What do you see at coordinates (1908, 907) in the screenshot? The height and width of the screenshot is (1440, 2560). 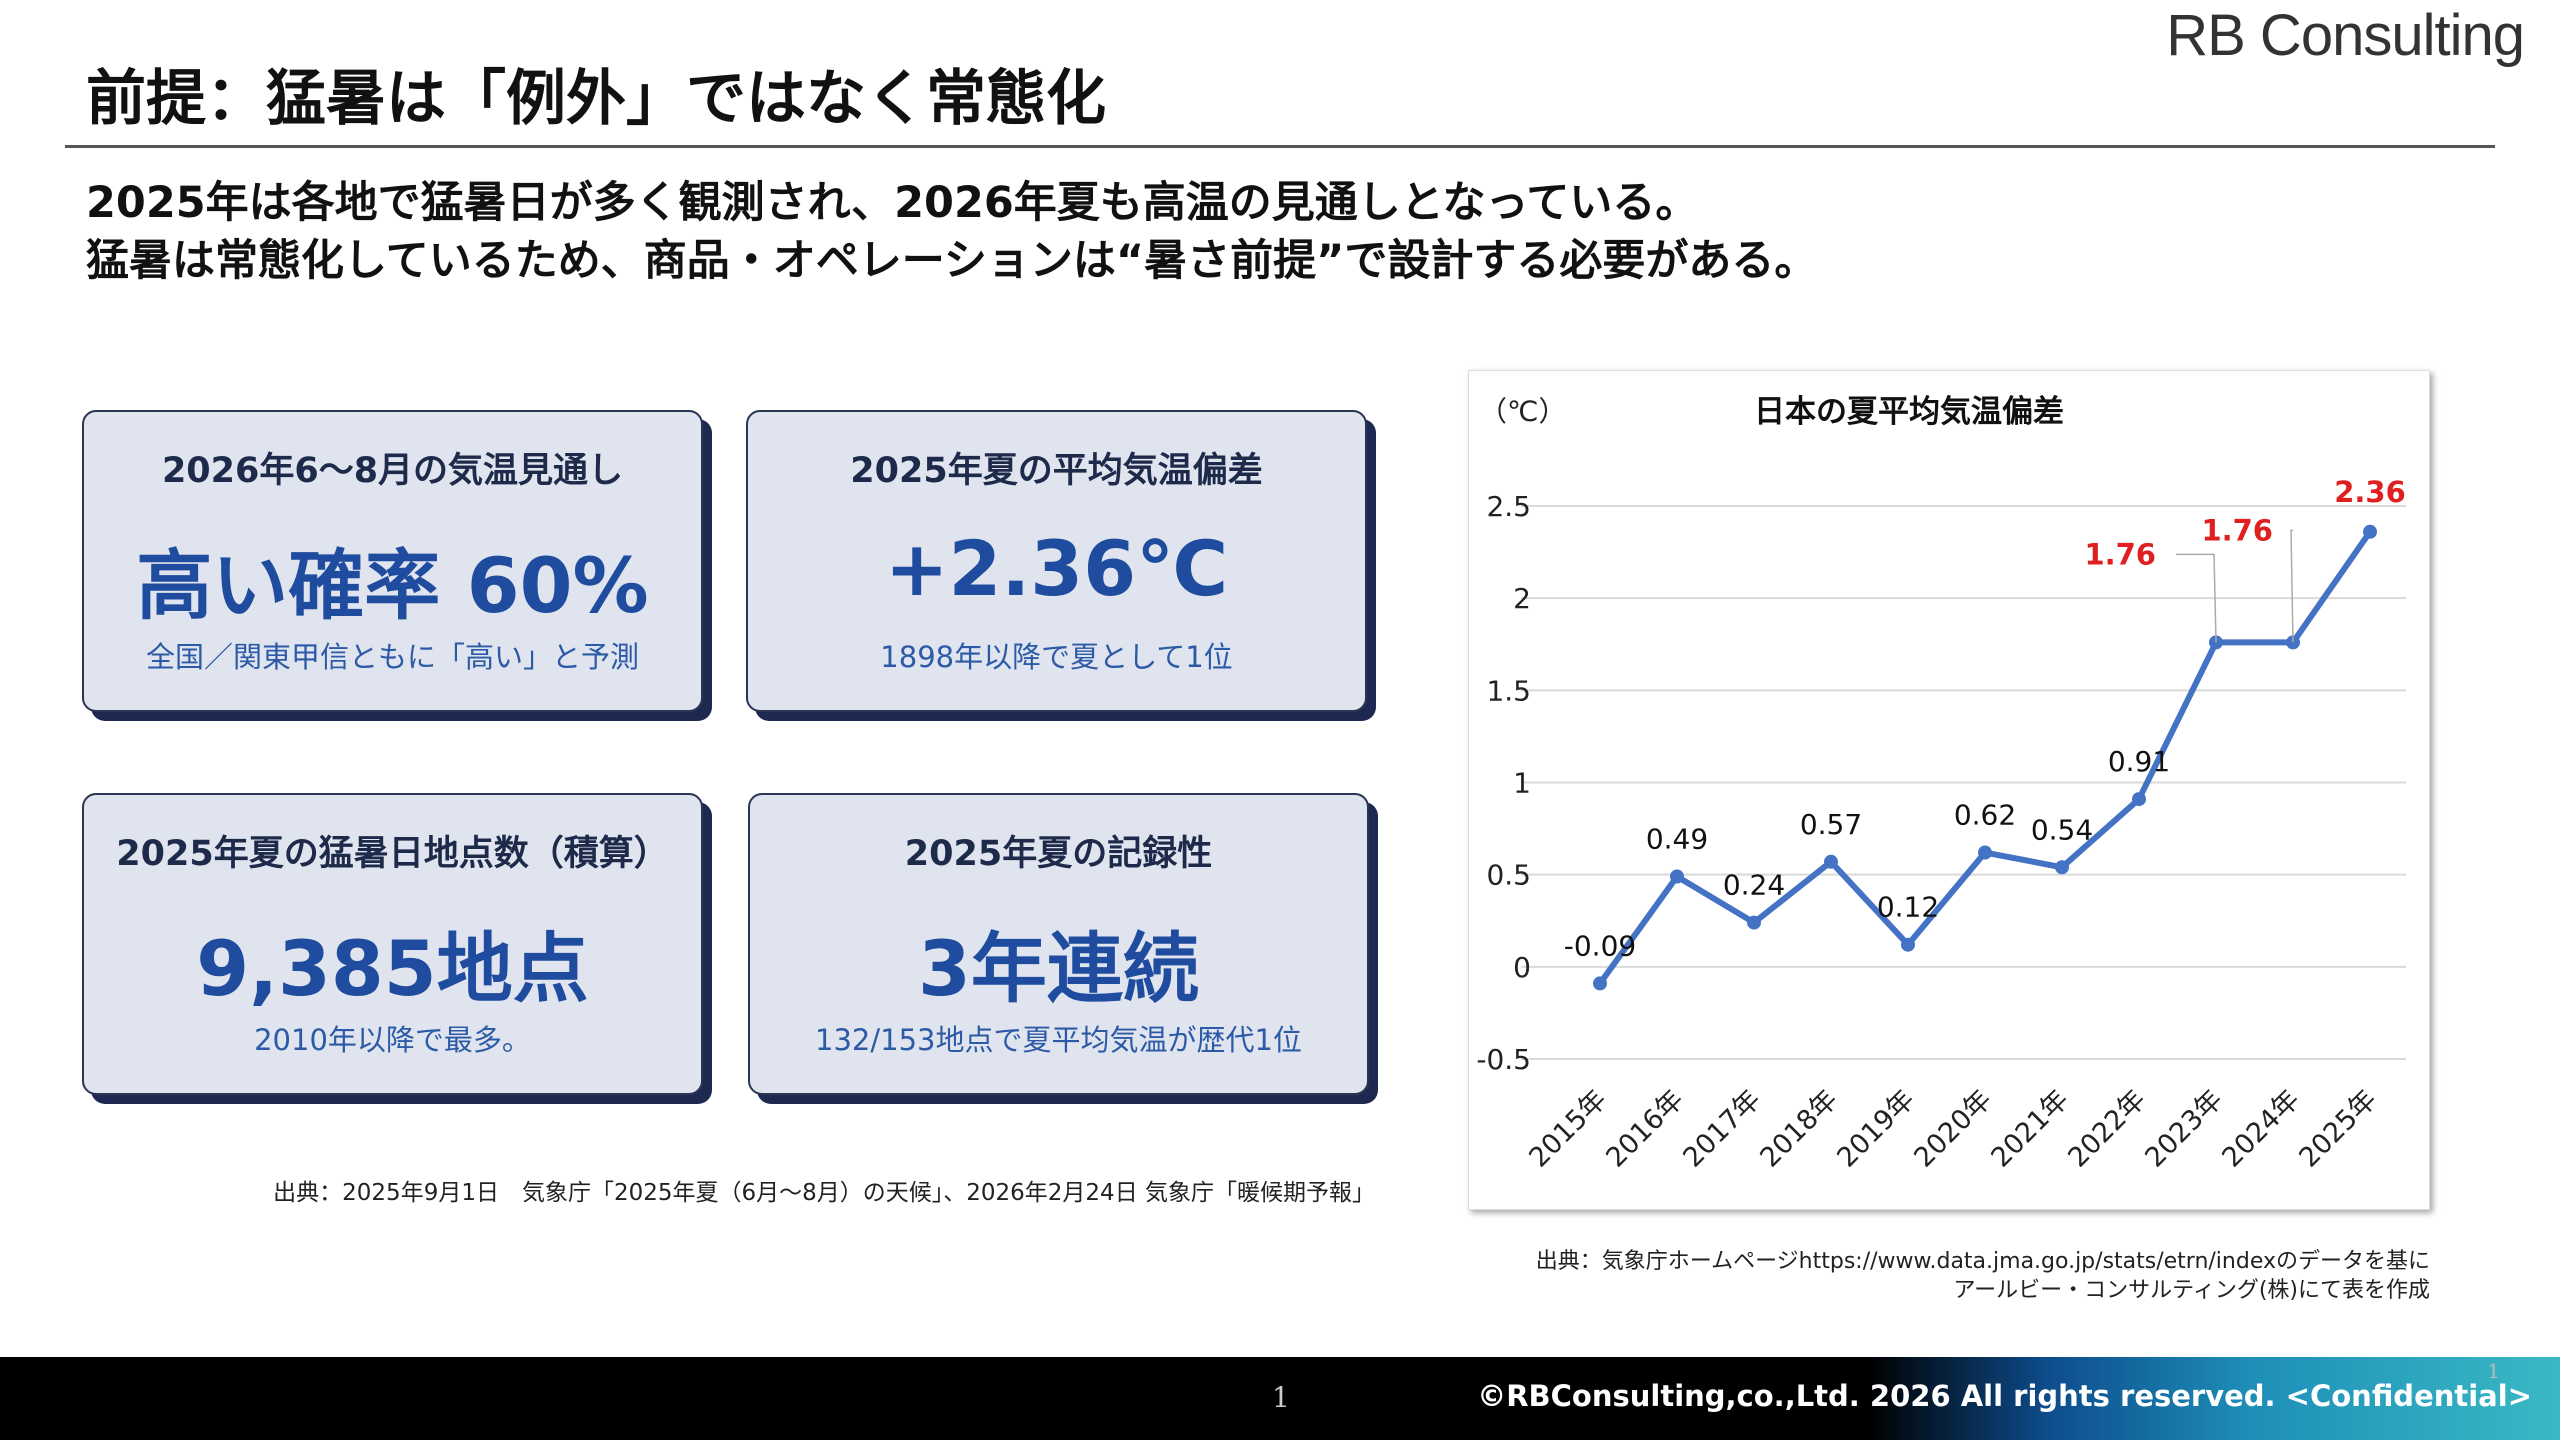 I see `data-label: 0.12` at bounding box center [1908, 907].